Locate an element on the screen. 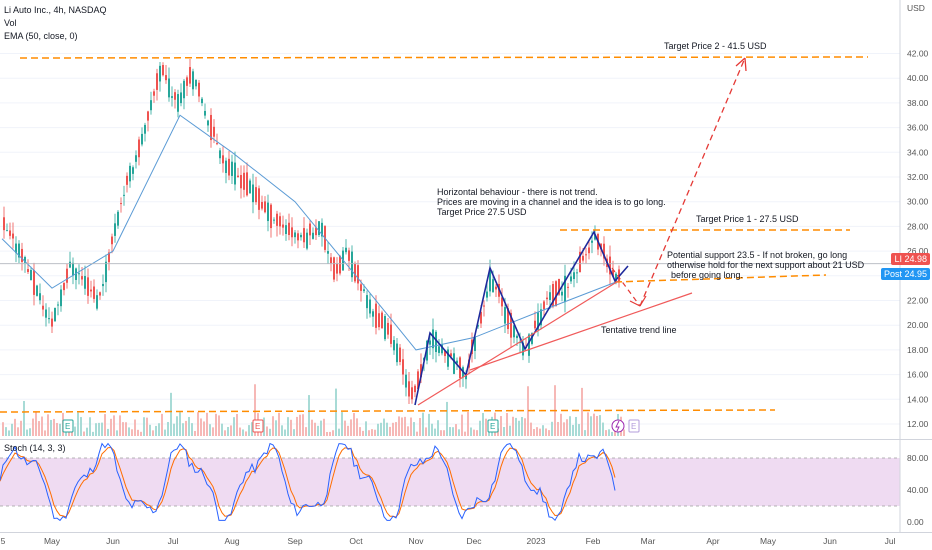 Image resolution: width=932 pixels, height=550 pixels. vol-label: Vol is located at coordinates (10, 23).